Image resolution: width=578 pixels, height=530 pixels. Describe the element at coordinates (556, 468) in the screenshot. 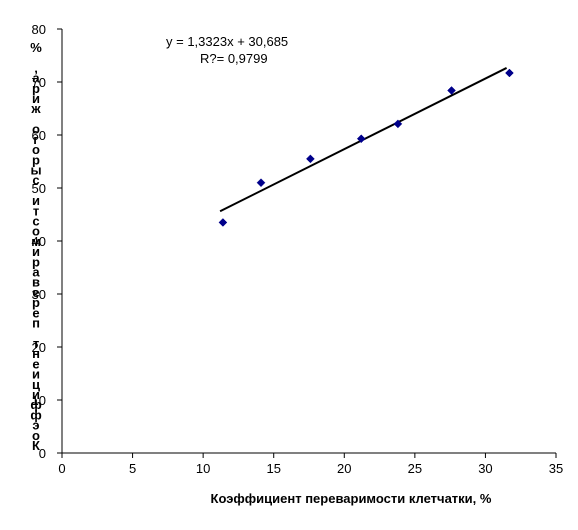

I see `x-tick-label: 35` at that location.